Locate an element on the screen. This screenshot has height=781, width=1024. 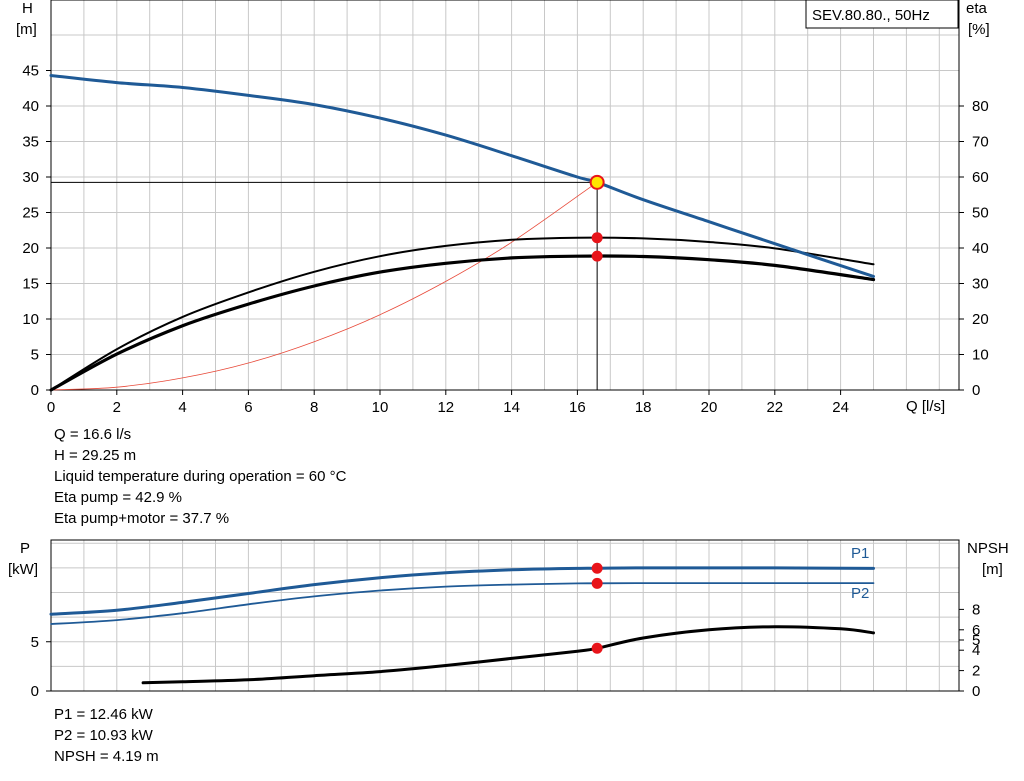
p2-curve is located at coordinates (462, 603).